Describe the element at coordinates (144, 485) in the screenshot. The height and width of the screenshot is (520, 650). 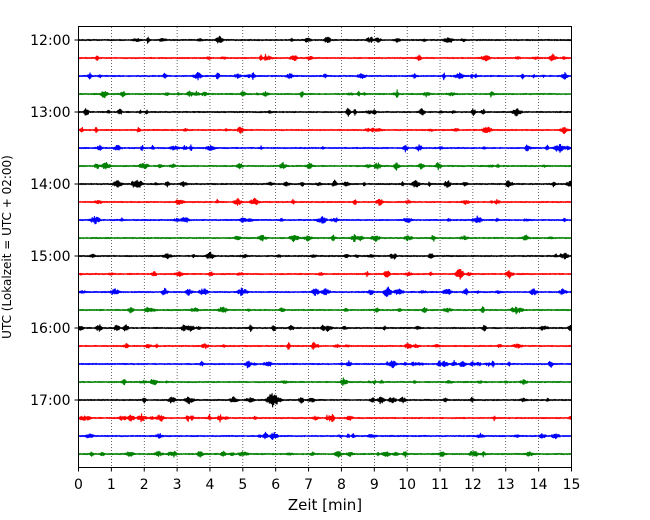
I see `x-tick-label: 2` at that location.